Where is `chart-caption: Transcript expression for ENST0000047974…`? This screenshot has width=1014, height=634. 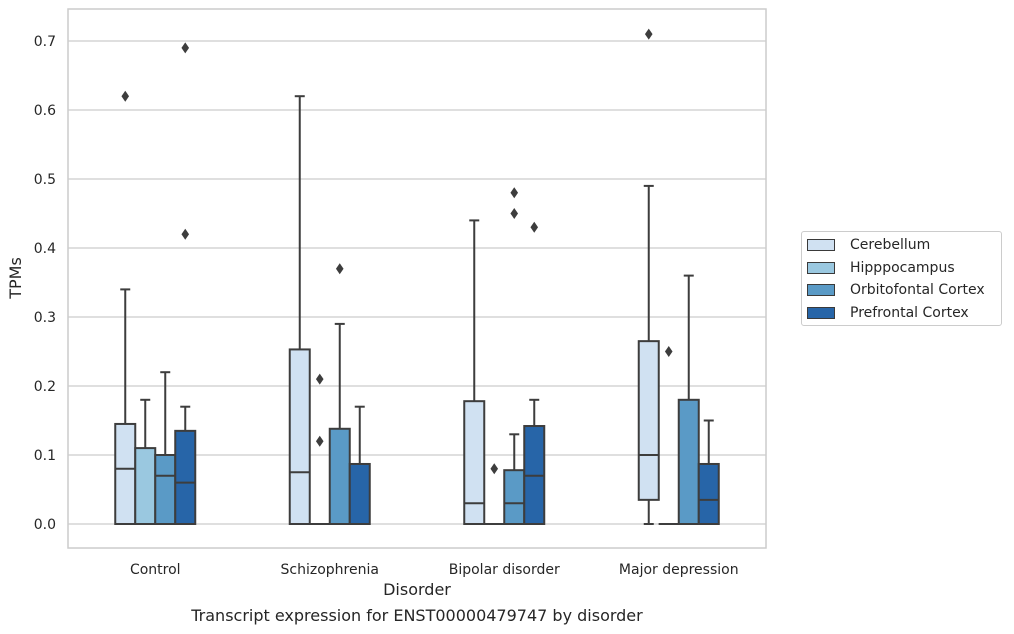
chart-caption: Transcript expression for ENST0000047974… is located at coordinates (417, 615).